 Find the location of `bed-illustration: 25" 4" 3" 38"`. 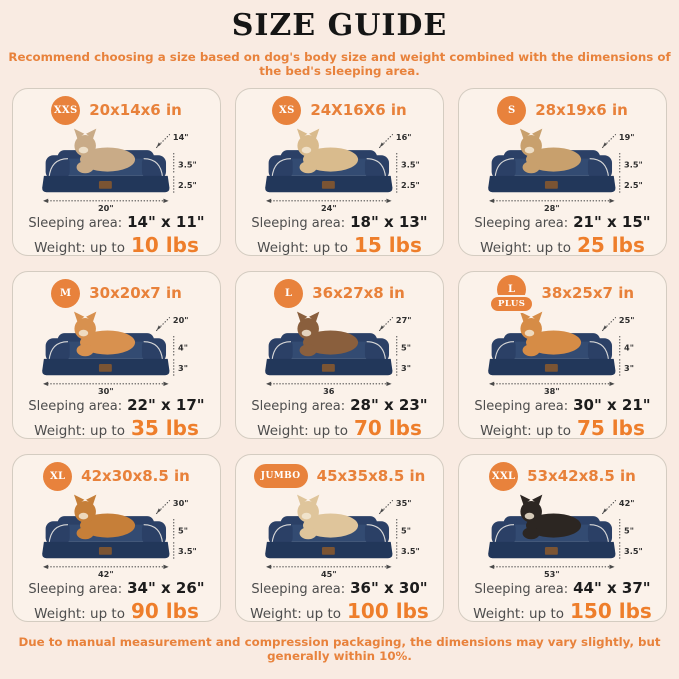

bed-illustration: 25" 4" 3" 38" is located at coordinates (560, 353).